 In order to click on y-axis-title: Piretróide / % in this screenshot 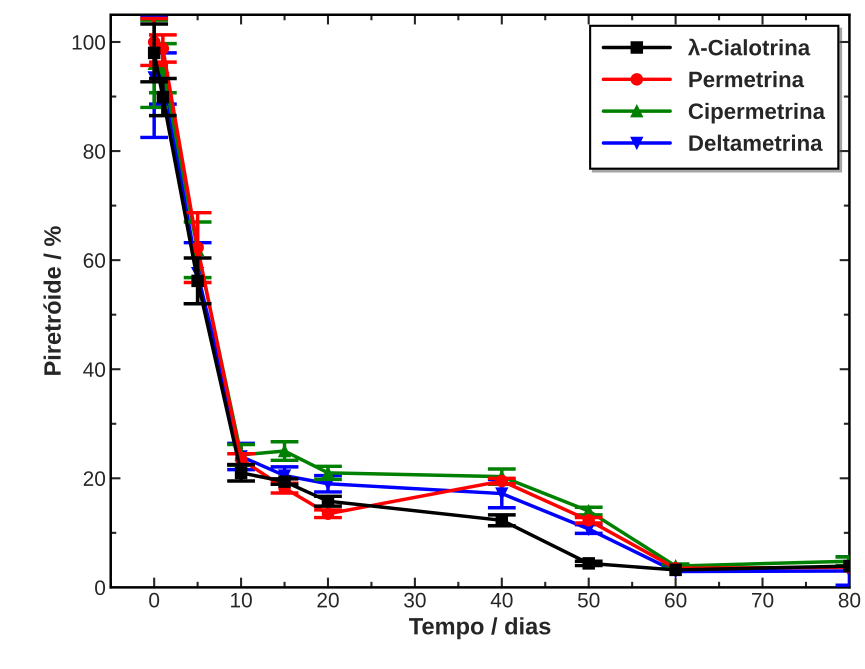, I will do `click(52, 300)`.